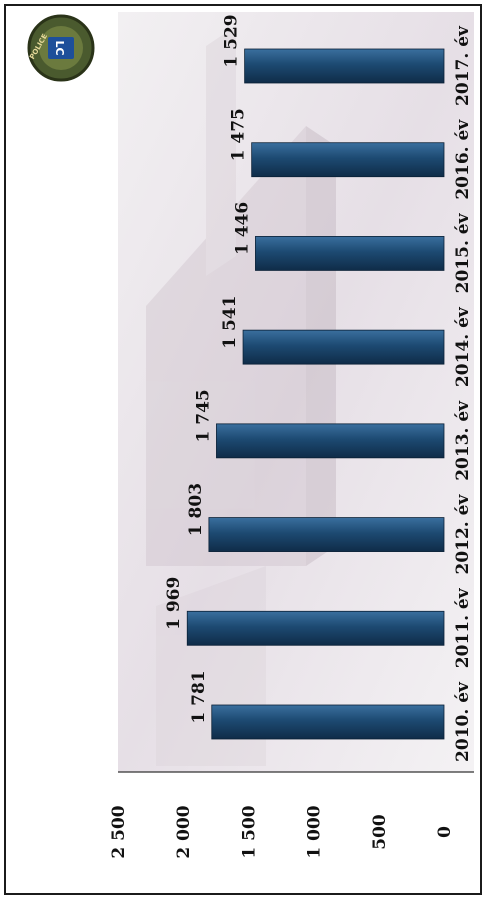 The height and width of the screenshot is (901, 488). Describe the element at coordinates (119, 831) in the screenshot. I see `tick-label: 2 500` at that location.